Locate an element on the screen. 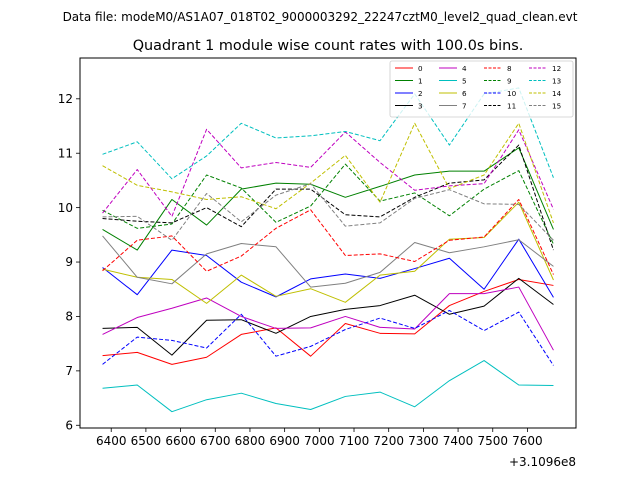 This screenshot has width=640, height=480. x-tick-label: 7000 is located at coordinates (319, 441).